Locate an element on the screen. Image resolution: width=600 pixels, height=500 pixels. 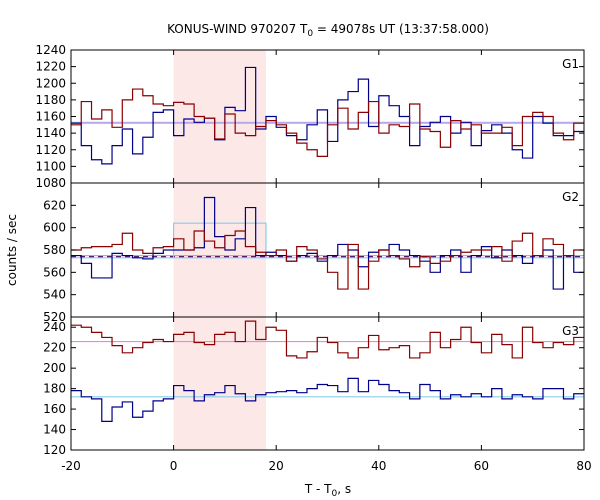
y-tick-label: 1160 is located at coordinates (50, 117).